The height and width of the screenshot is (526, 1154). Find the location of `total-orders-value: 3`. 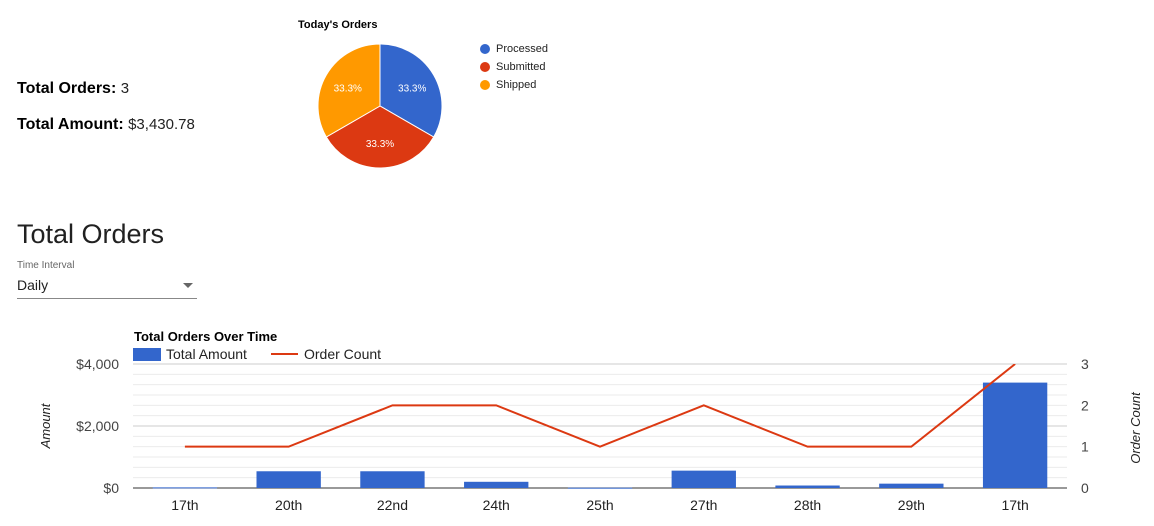

total-orders-value: 3 is located at coordinates (125, 88).